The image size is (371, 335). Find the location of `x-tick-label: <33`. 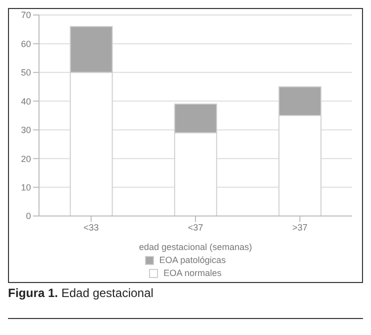

x-tick-label: <33 is located at coordinates (91, 227).